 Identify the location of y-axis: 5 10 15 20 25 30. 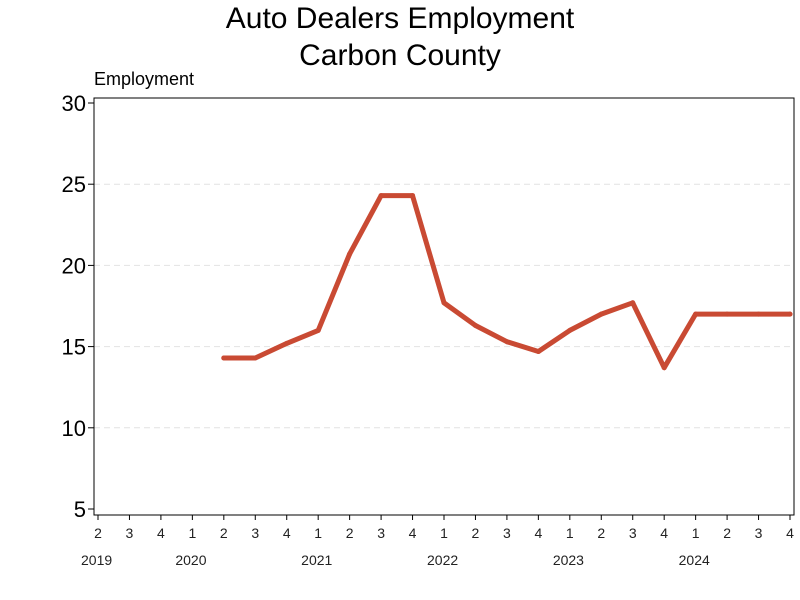
(78, 306).